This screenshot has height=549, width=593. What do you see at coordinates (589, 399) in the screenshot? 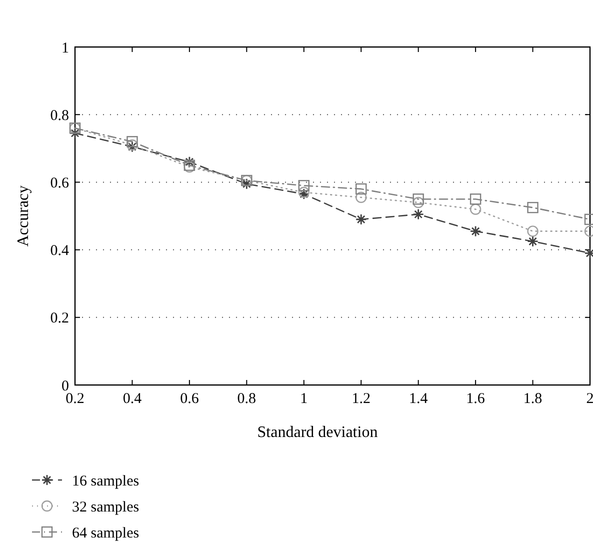
I see `x-tick-label: 2` at bounding box center [589, 399].